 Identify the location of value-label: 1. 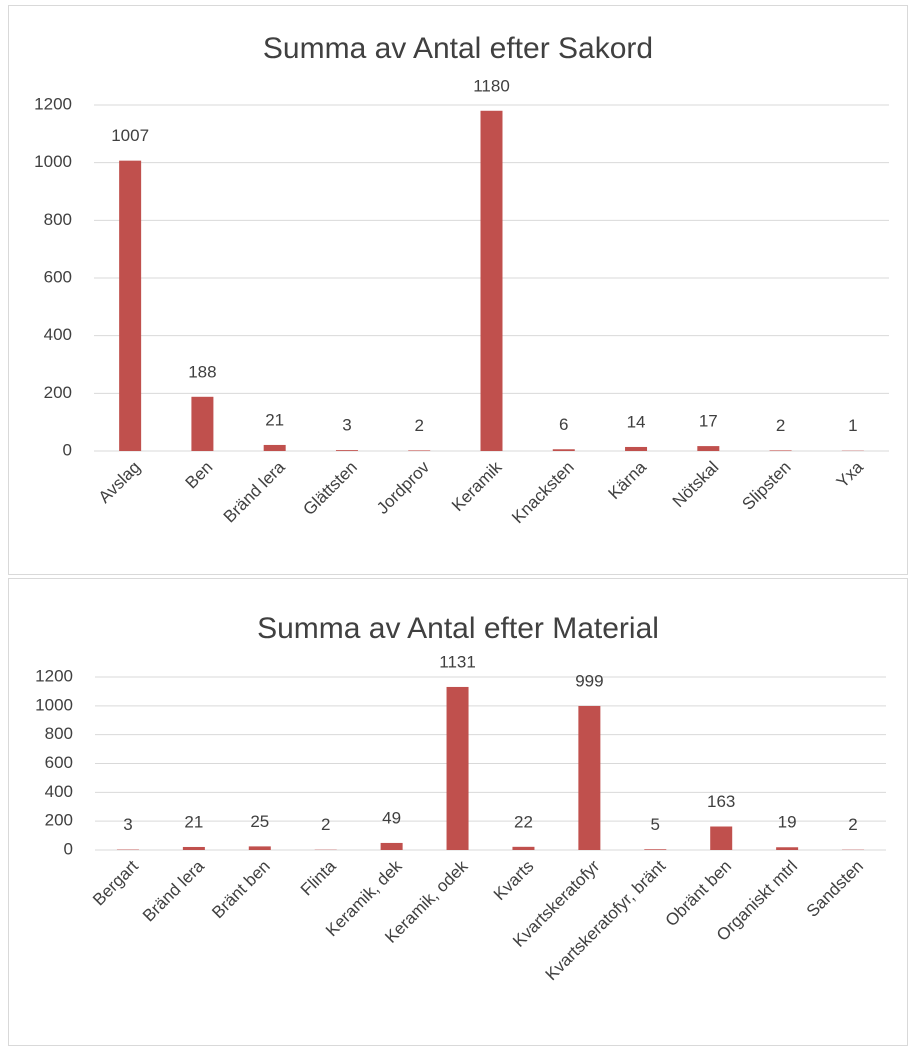
(852, 425).